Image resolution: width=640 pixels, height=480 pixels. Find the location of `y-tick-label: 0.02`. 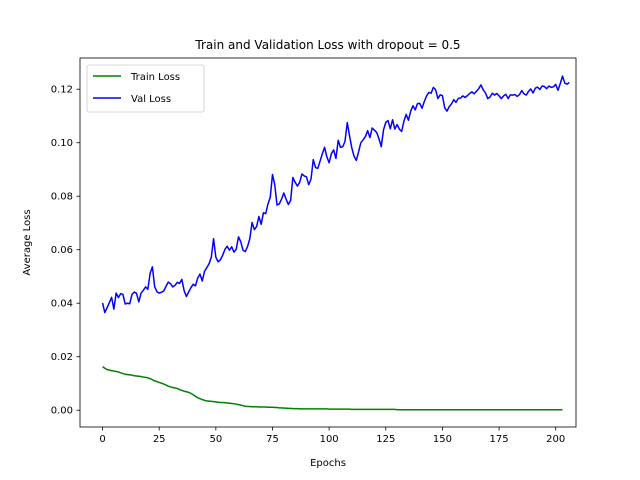

y-tick-label: 0.02 is located at coordinates (62, 357).